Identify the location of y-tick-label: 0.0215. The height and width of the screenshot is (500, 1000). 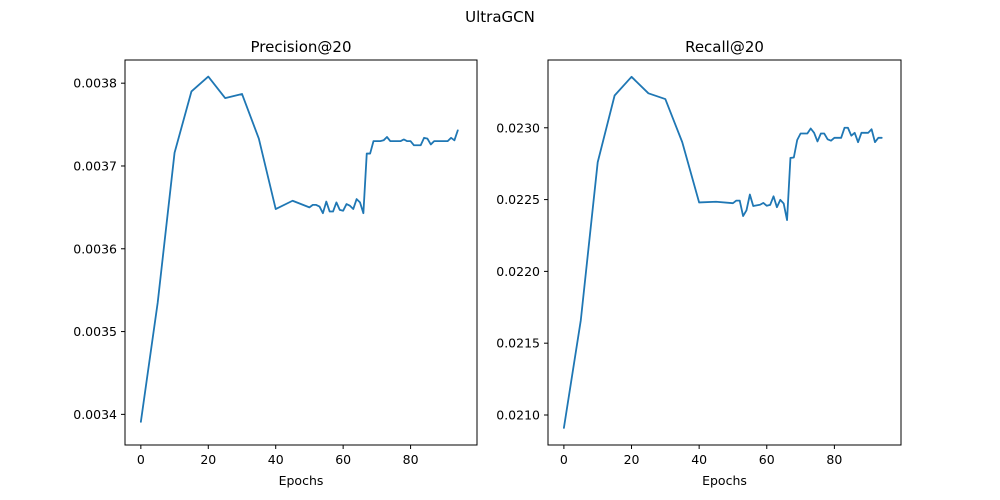
(518, 343).